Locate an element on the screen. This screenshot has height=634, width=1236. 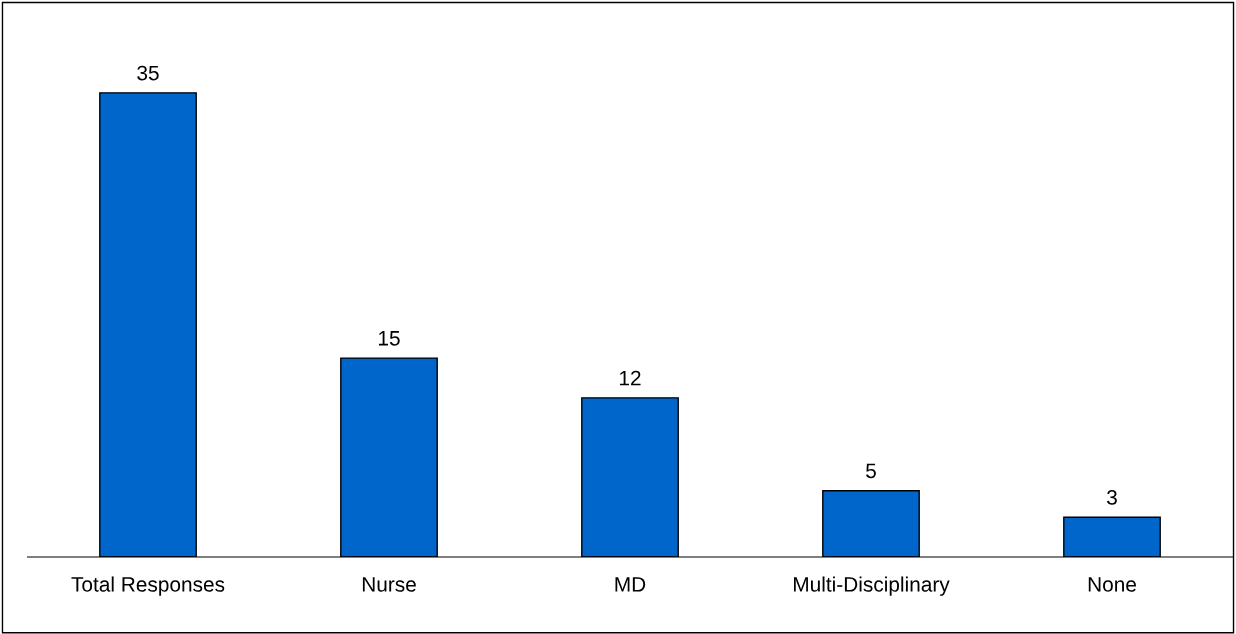
x-tick-label: None is located at coordinates (1112, 584).